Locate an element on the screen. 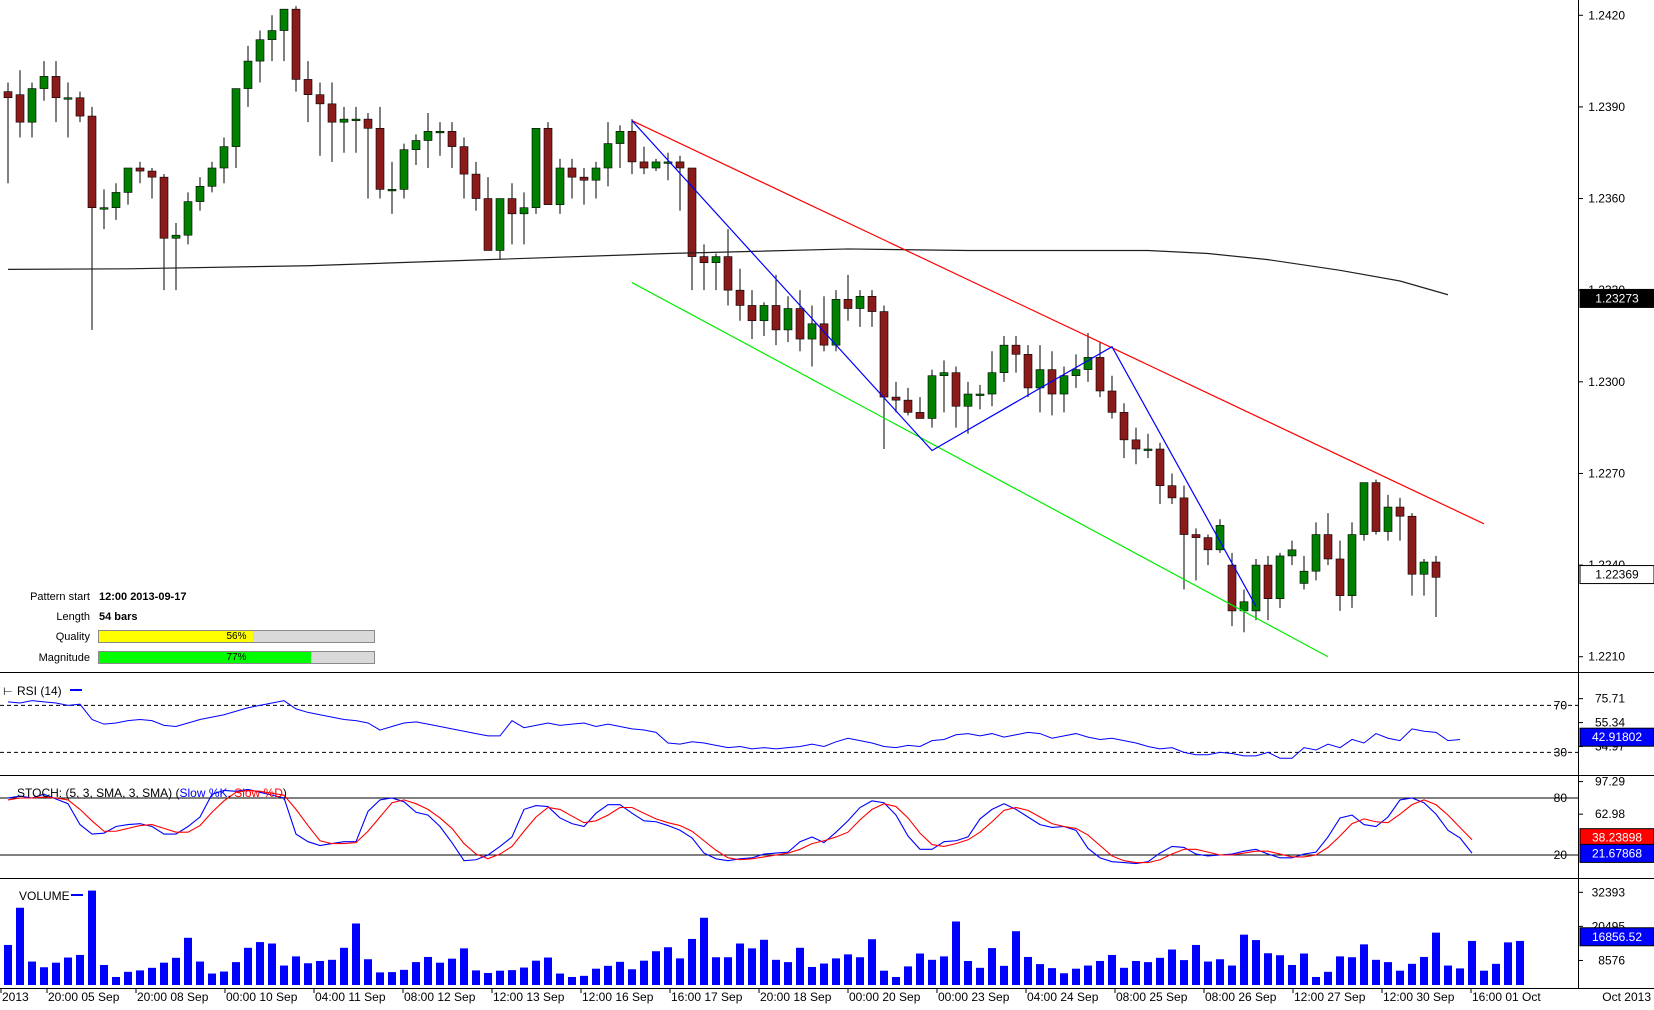  volume-title: VOLUME is located at coordinates (44, 896).